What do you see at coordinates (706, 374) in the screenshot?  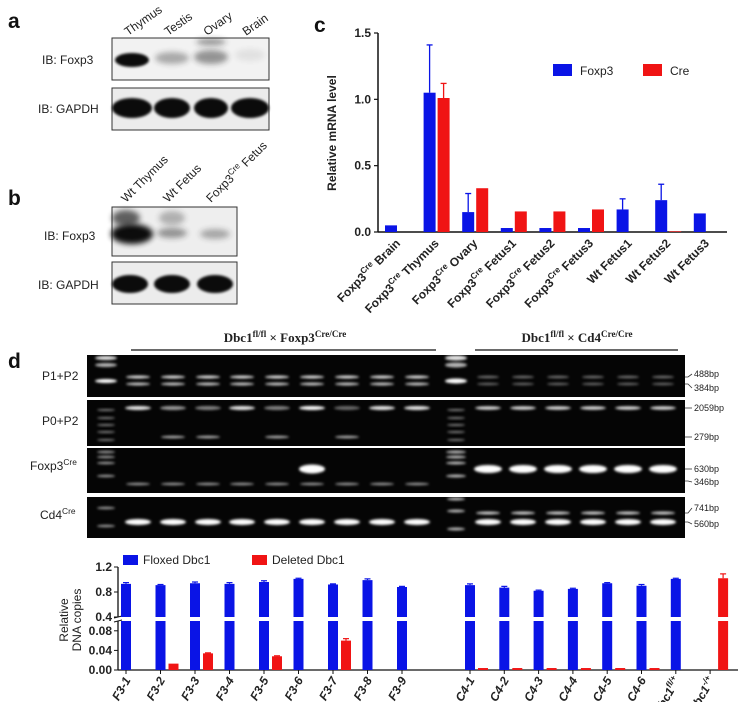 I see `bp-label: 488bp` at bounding box center [706, 374].